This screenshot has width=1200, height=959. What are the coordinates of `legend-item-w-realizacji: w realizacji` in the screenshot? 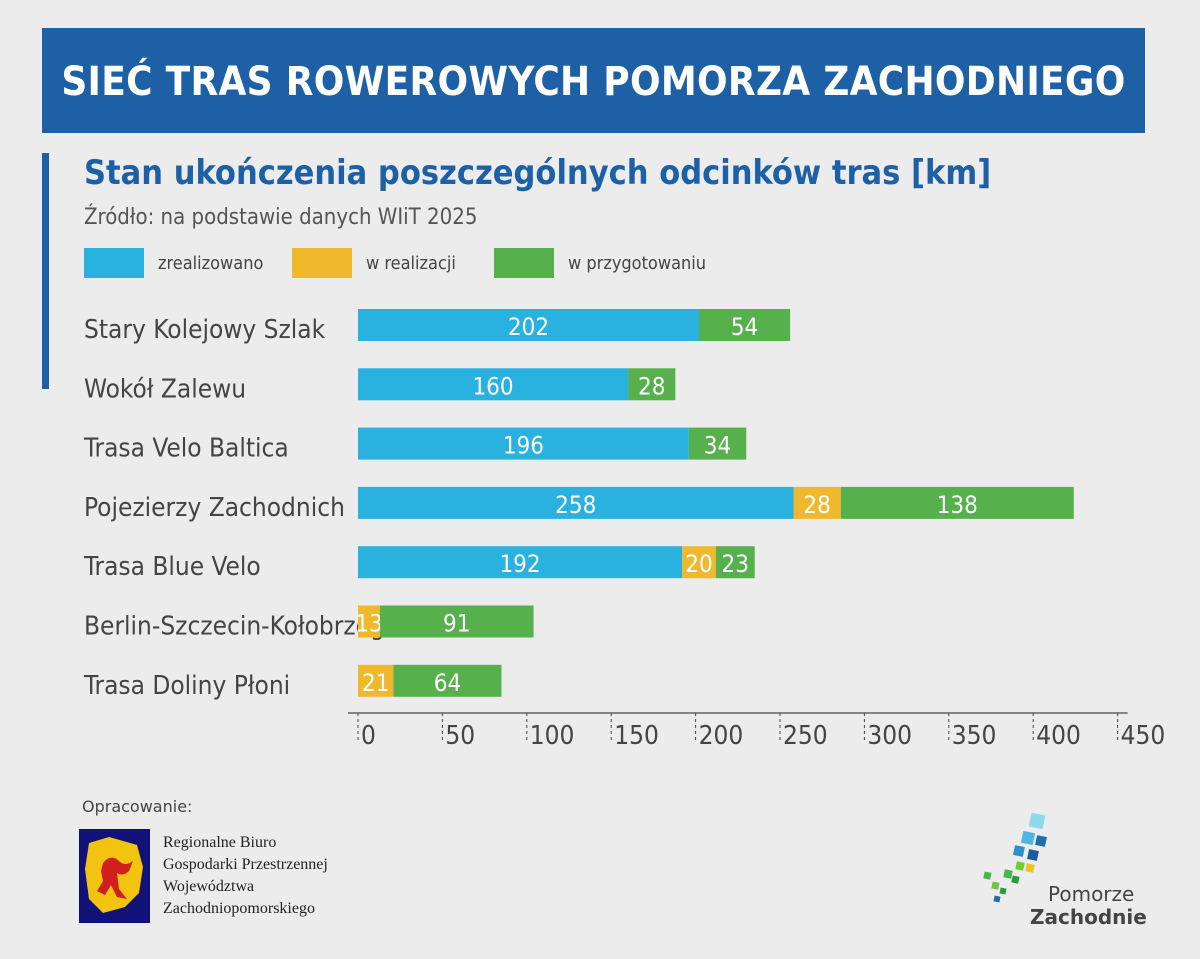 It's located at (374, 263).